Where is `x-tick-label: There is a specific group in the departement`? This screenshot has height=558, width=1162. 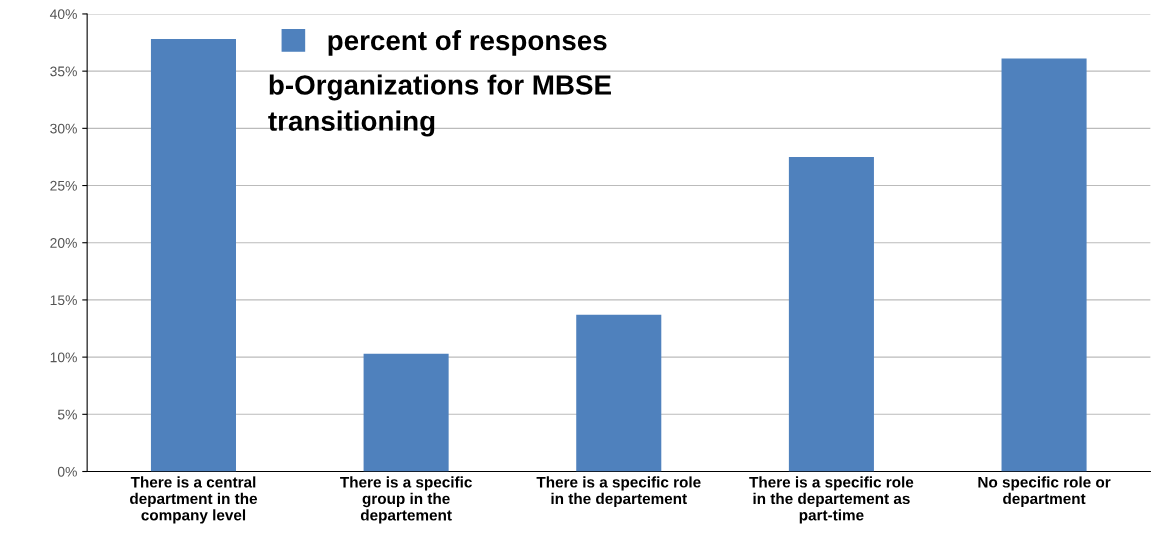
x-tick-label: There is a specific group in the departement is located at coordinates (406, 500).